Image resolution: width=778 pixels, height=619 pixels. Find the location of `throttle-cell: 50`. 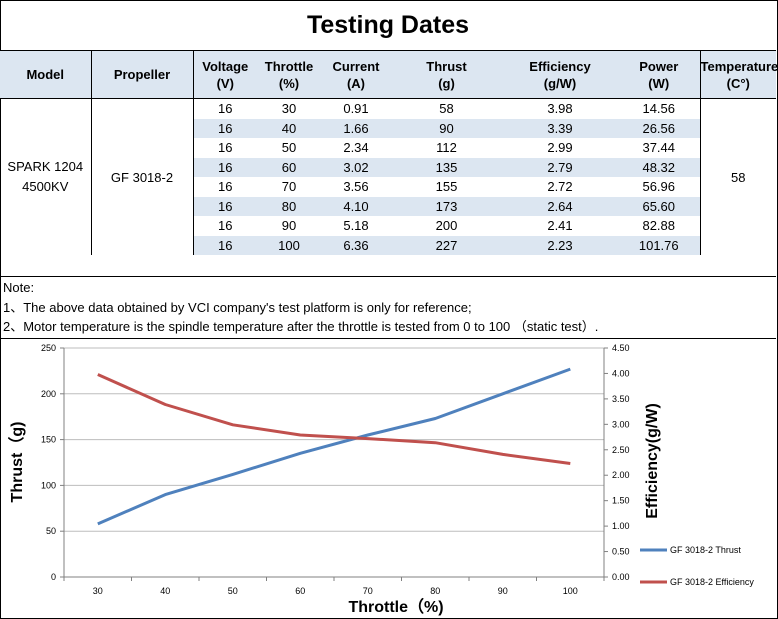

throttle-cell: 50 is located at coordinates (289, 147).